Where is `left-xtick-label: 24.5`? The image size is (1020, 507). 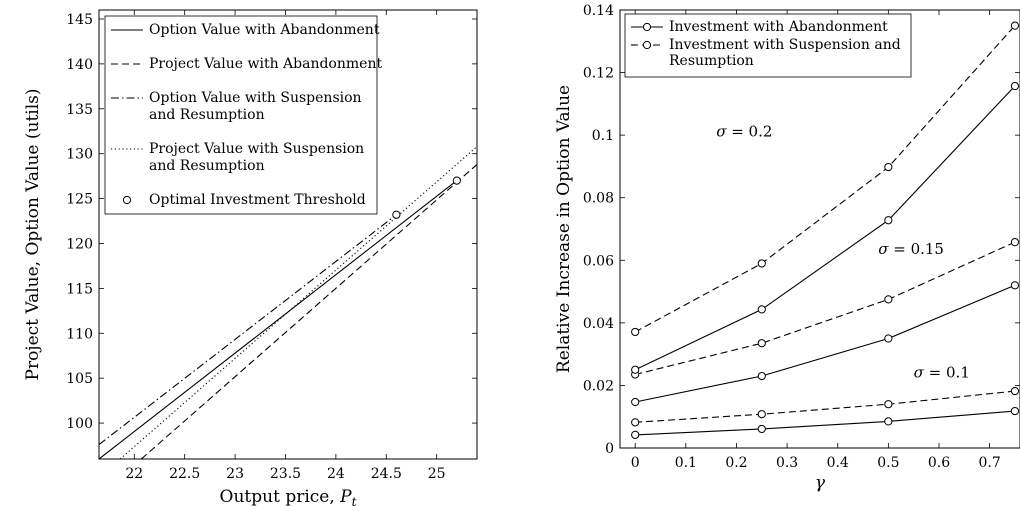
left-xtick-label: 24.5 is located at coordinates (386, 474).